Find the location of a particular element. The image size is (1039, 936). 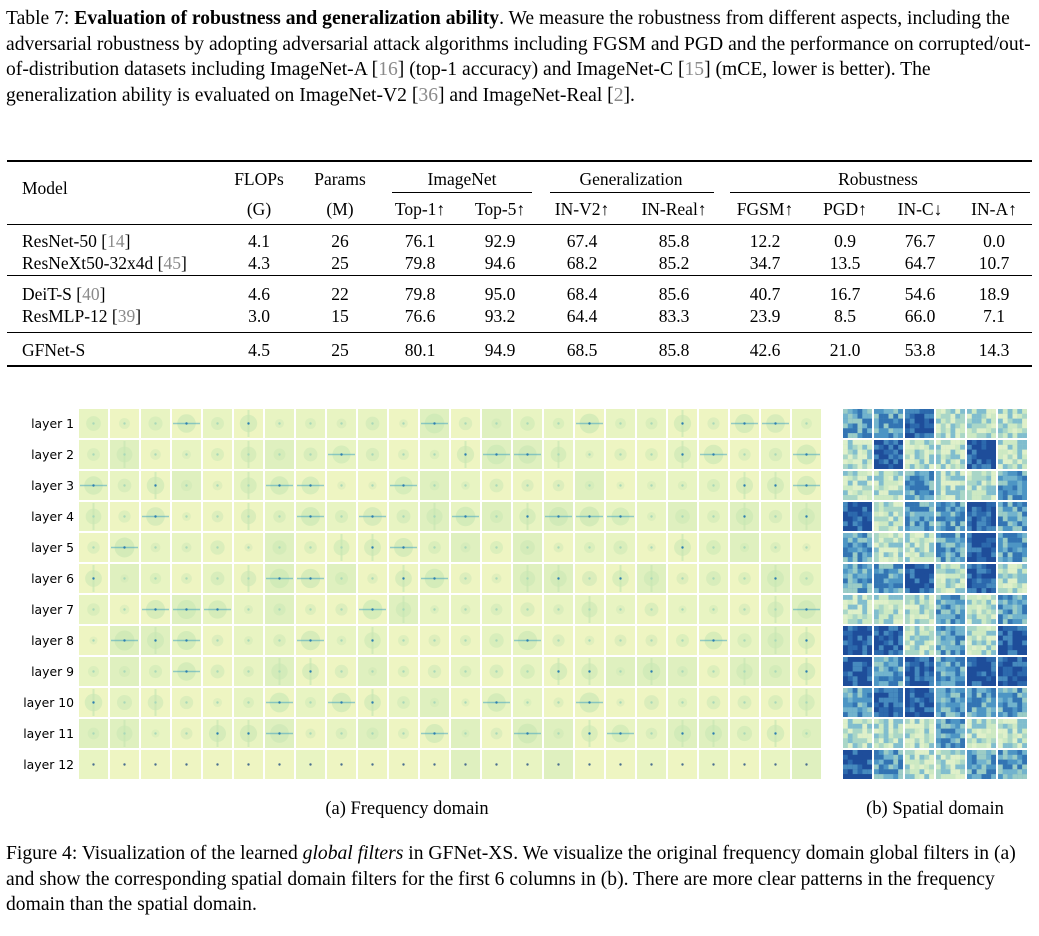

table-cell: 79.8 is located at coordinates (420, 294).